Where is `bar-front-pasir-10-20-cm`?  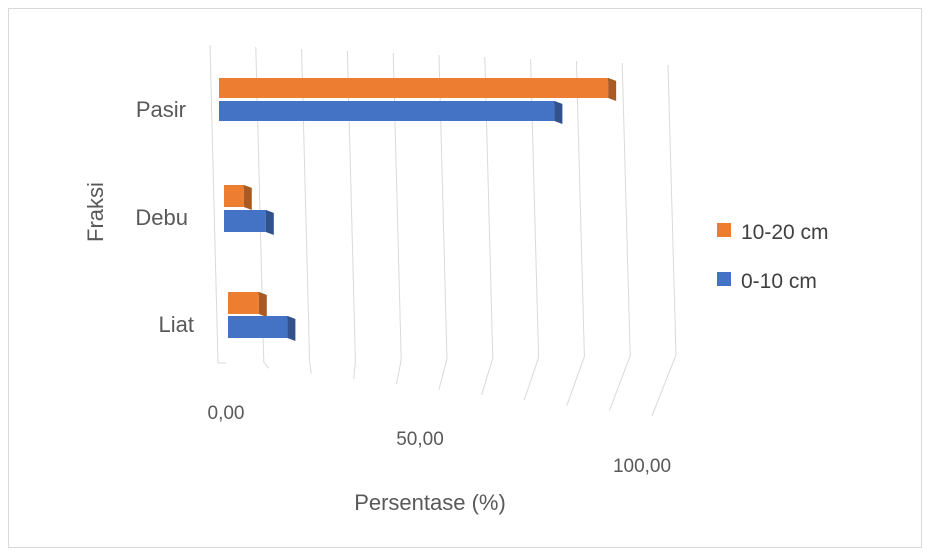
bar-front-pasir-10-20-cm is located at coordinates (414, 88).